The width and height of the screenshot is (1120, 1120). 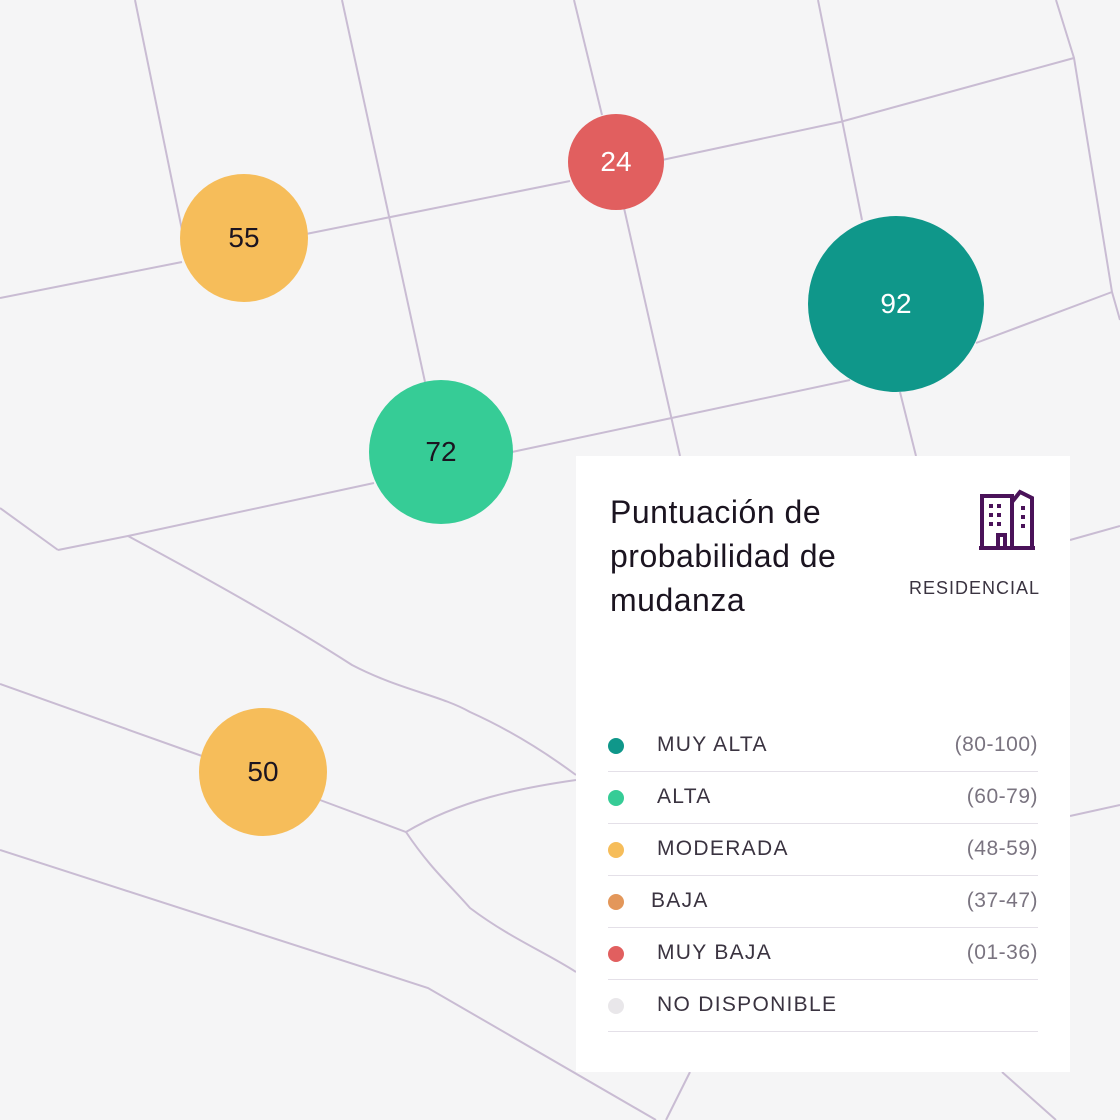 I want to click on score-value: 50, so click(x=263, y=771).